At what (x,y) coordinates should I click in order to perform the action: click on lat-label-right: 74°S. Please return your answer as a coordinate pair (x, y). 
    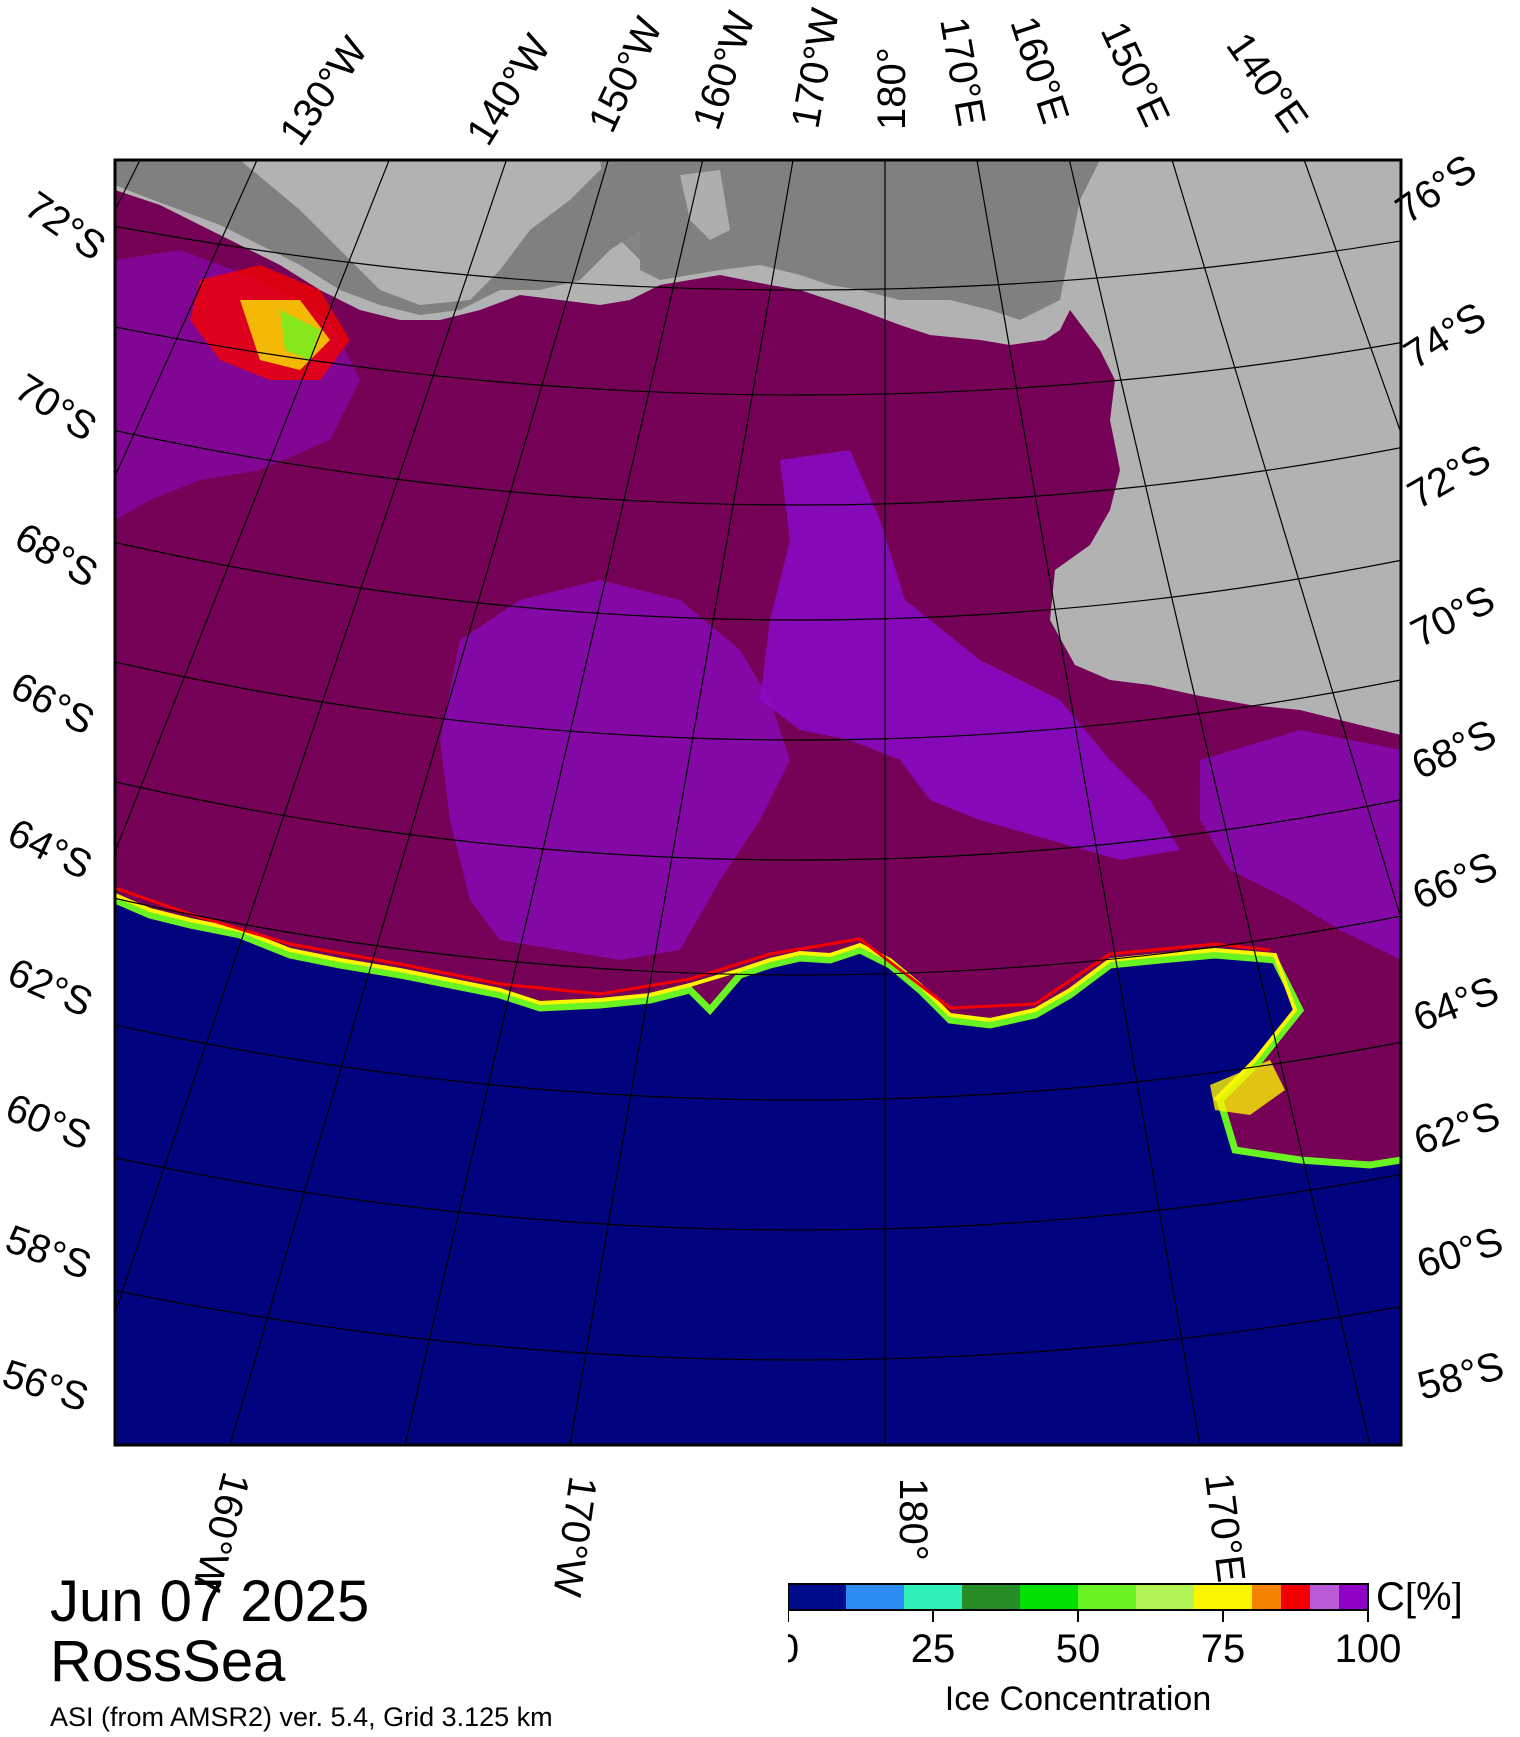
    Looking at the image, I should click on (1444, 336).